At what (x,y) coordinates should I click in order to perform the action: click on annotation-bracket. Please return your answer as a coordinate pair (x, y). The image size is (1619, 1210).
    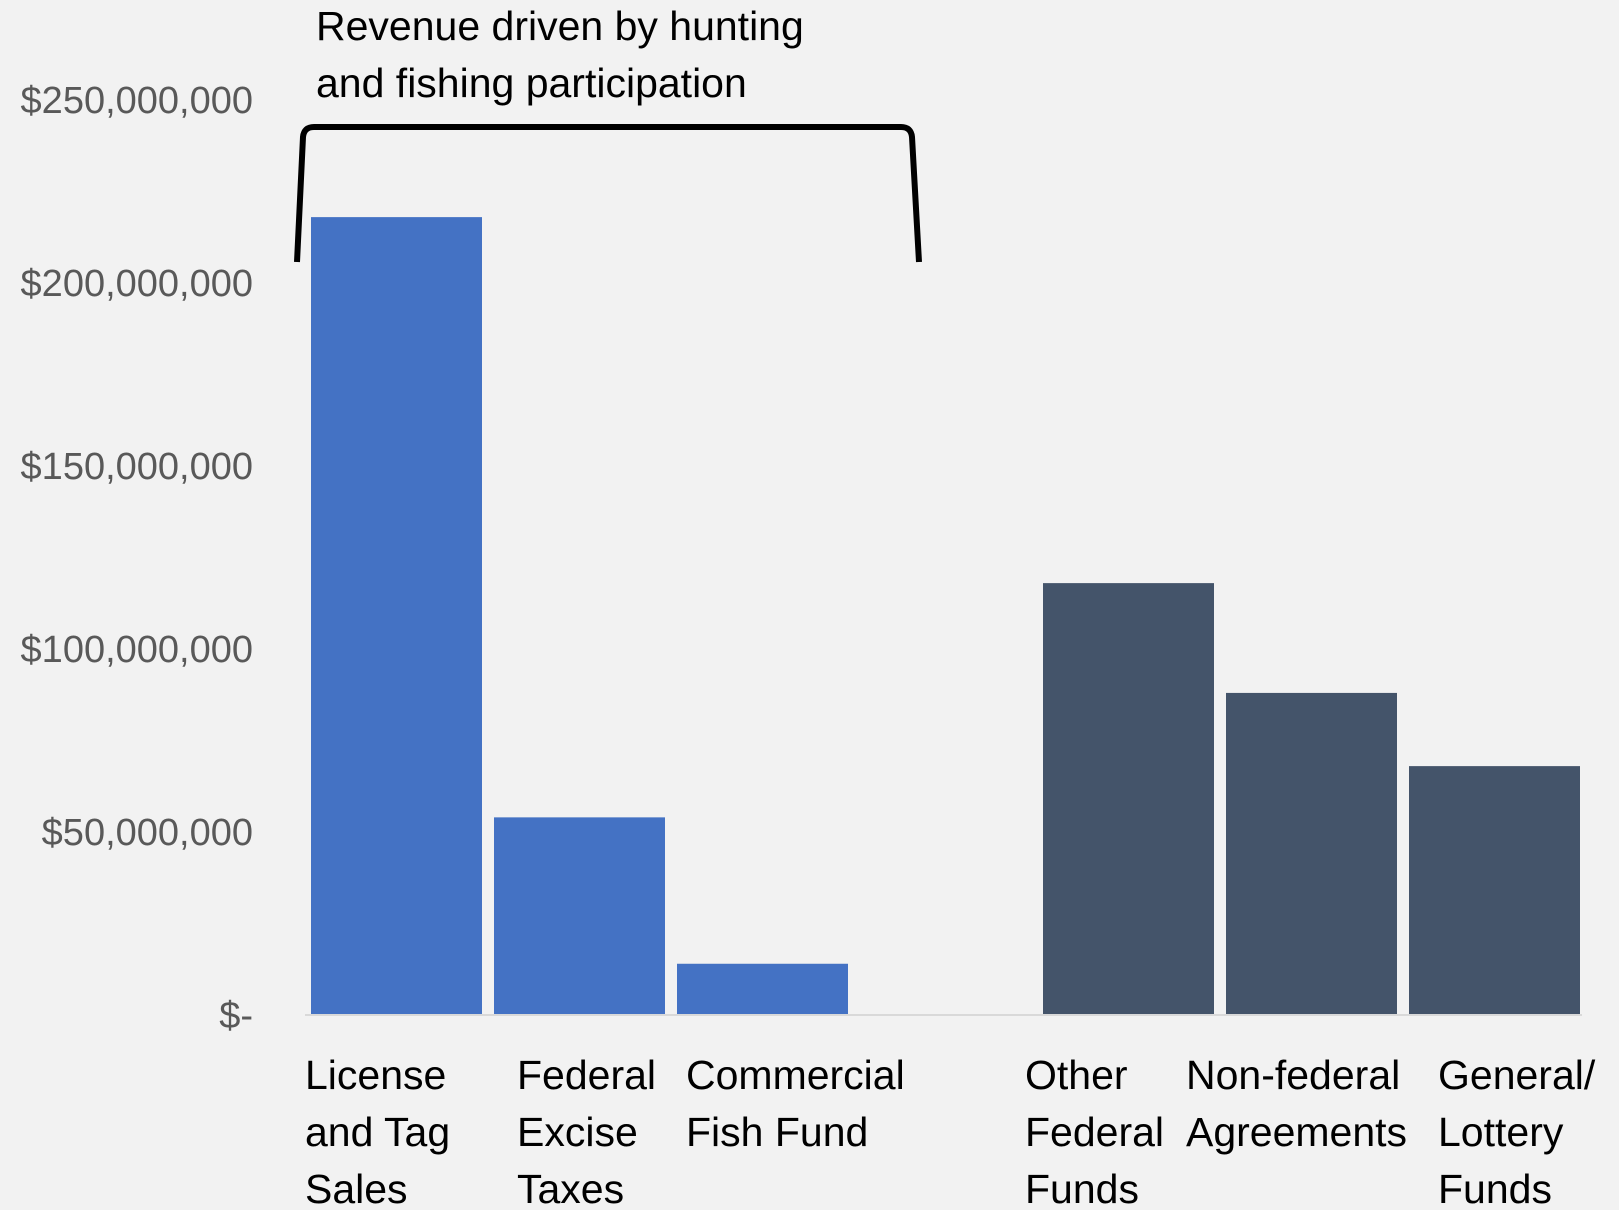
    Looking at the image, I should click on (608, 193).